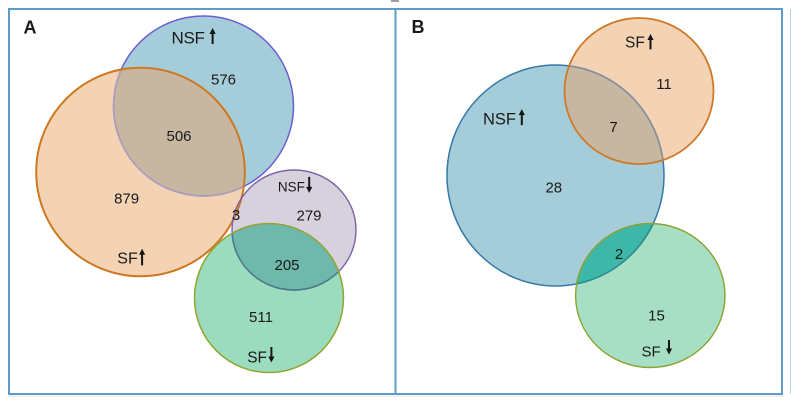 This screenshot has height=404, width=791. I want to click on svg-text: 279, so click(308, 215).